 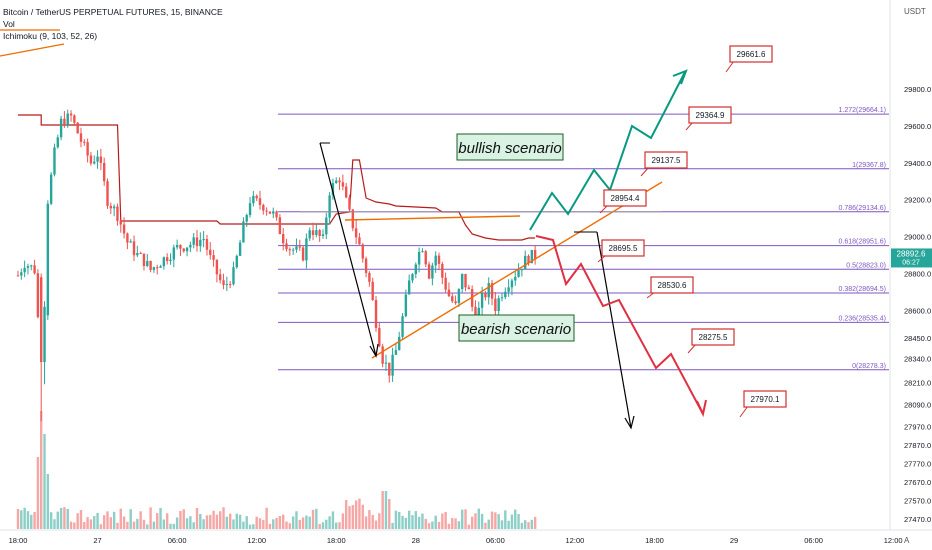 What do you see at coordinates (614, 330) in the screenshot?
I see `down-arrow-projection` at bounding box center [614, 330].